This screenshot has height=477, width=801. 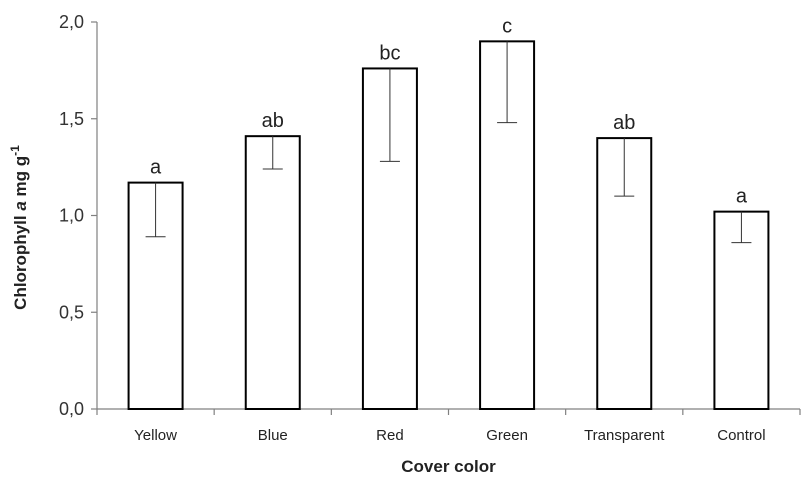 I want to click on x-axis, so click(x=448, y=411).